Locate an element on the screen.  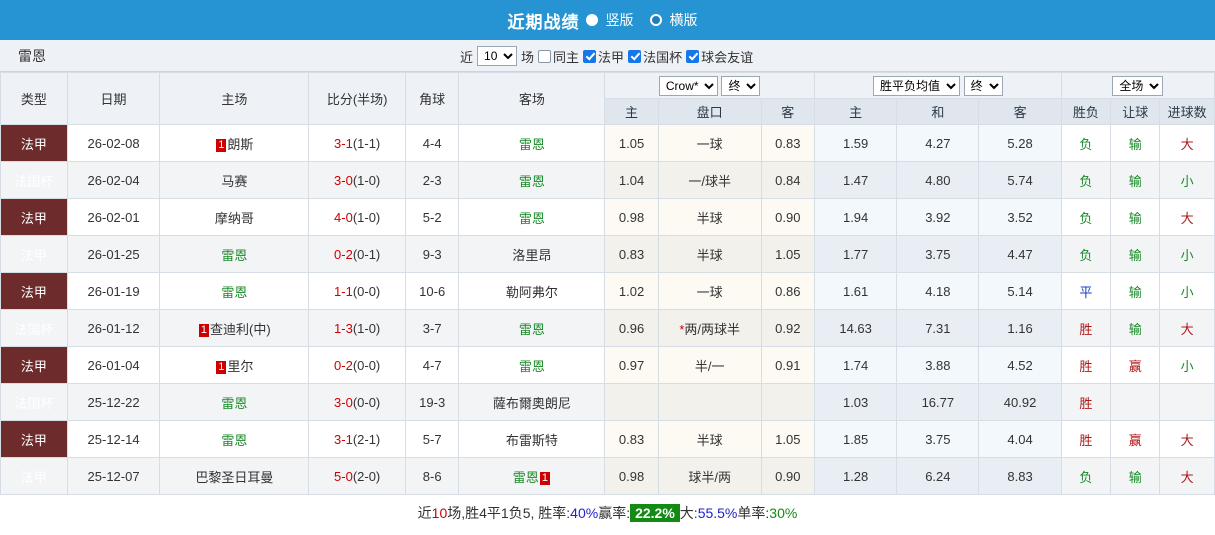
cell-eu-away: 5.28 is located at coordinates (1020, 143).